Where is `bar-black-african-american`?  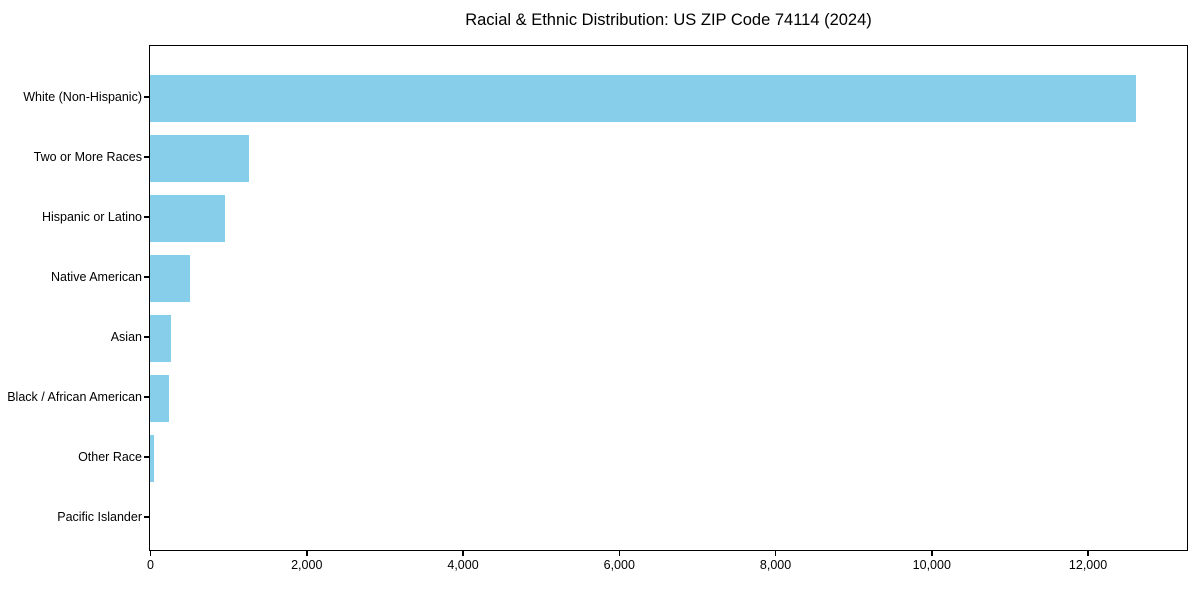
bar-black-african-american is located at coordinates (159, 398).